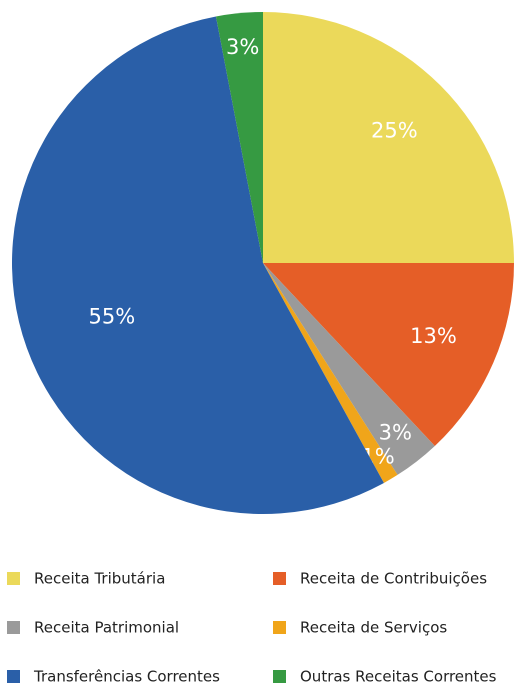  Describe the element at coordinates (126, 675) in the screenshot. I see `legend-label: Transferências Correntes` at that location.